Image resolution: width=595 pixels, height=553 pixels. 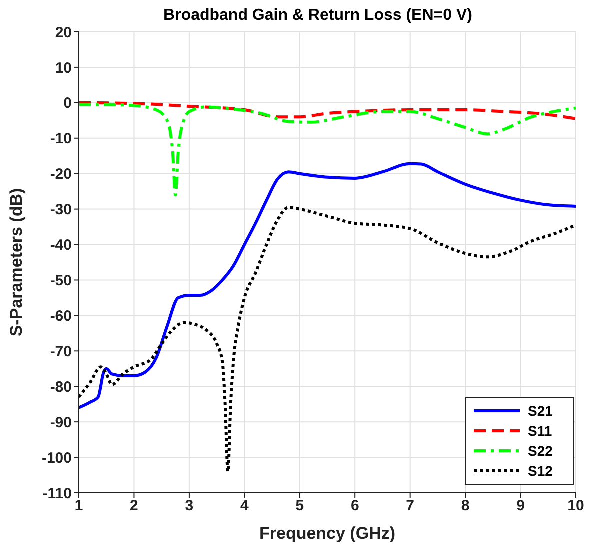 I want to click on x-tick-label: 8, so click(x=465, y=506).